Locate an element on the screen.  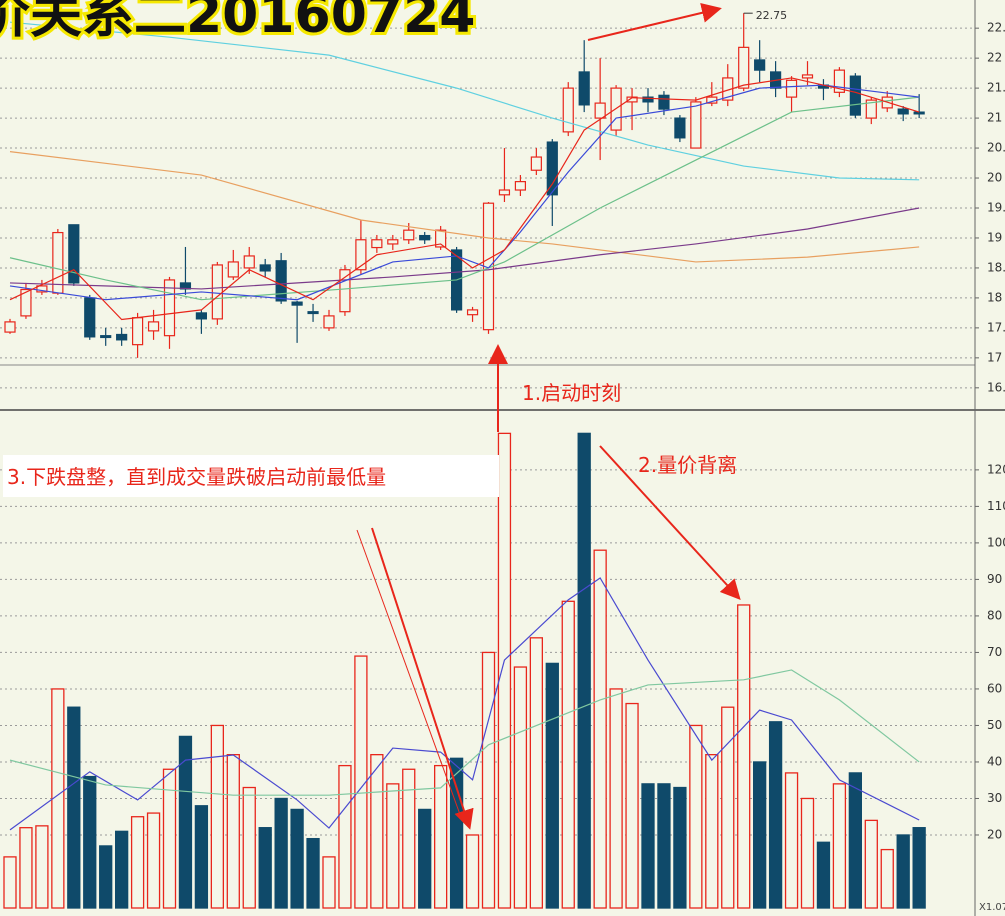
y-tick-label: 20.5 is located at coordinates (996, 148).